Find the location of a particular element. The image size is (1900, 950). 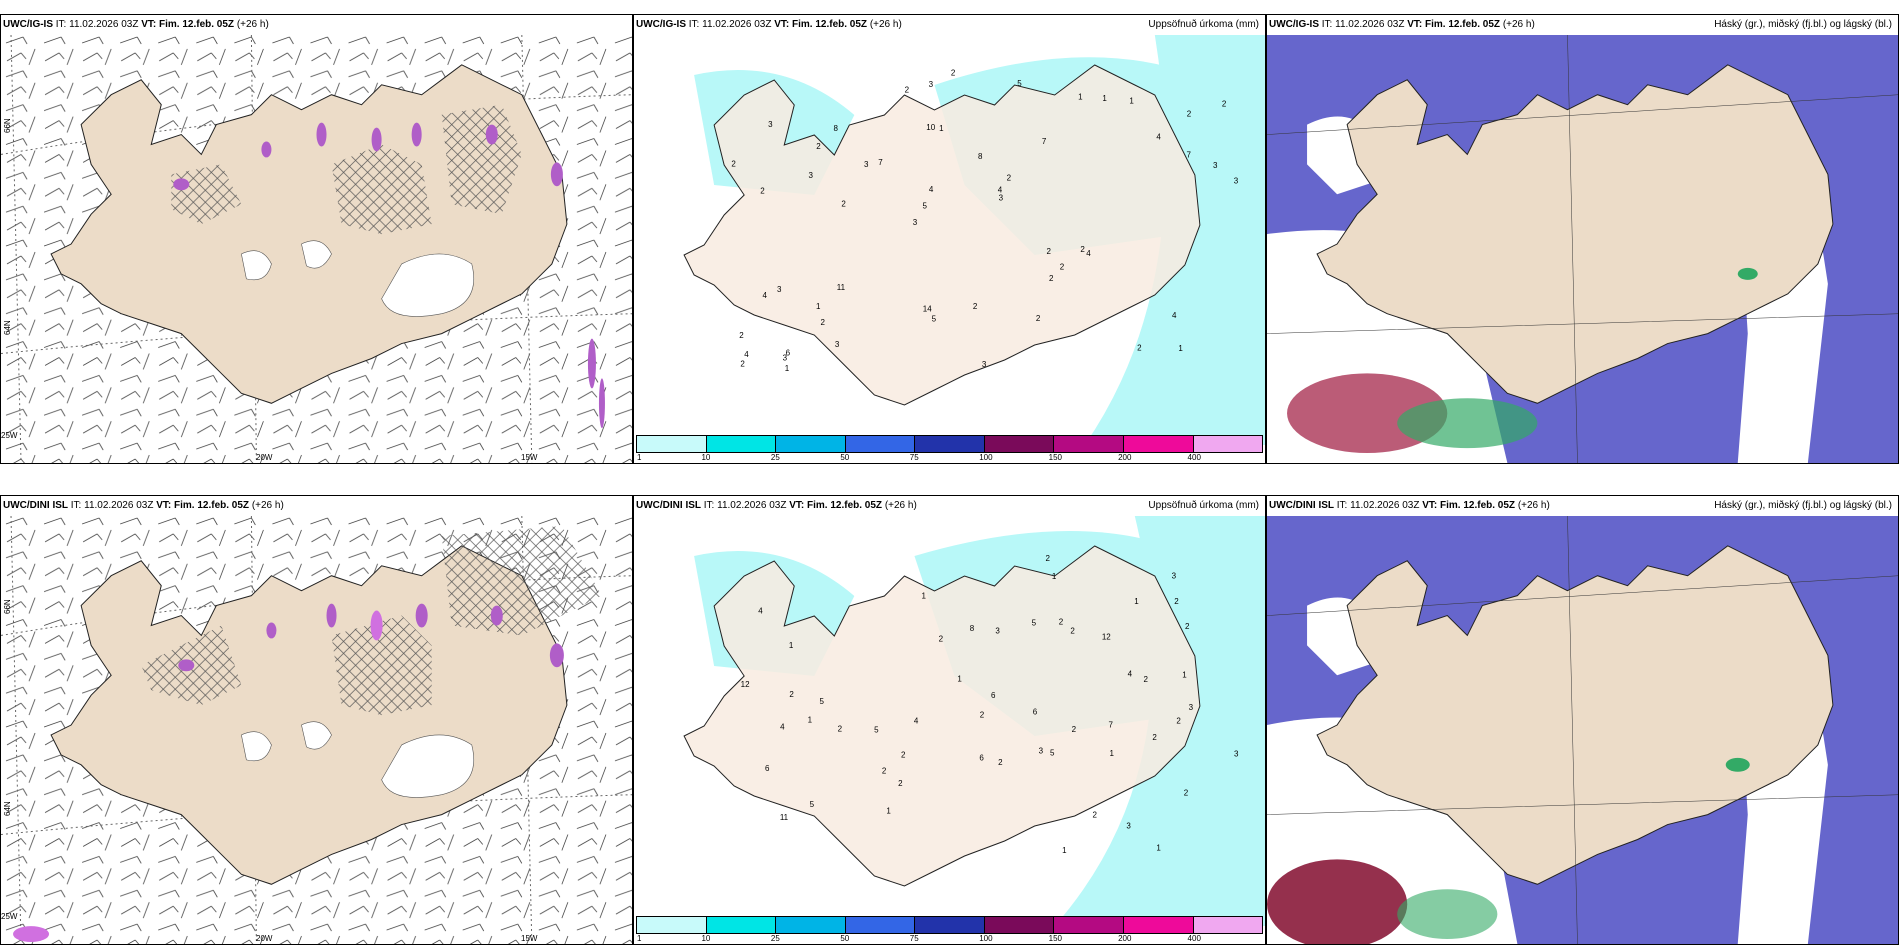

precip-value-label: 10 is located at coordinates (930, 127).